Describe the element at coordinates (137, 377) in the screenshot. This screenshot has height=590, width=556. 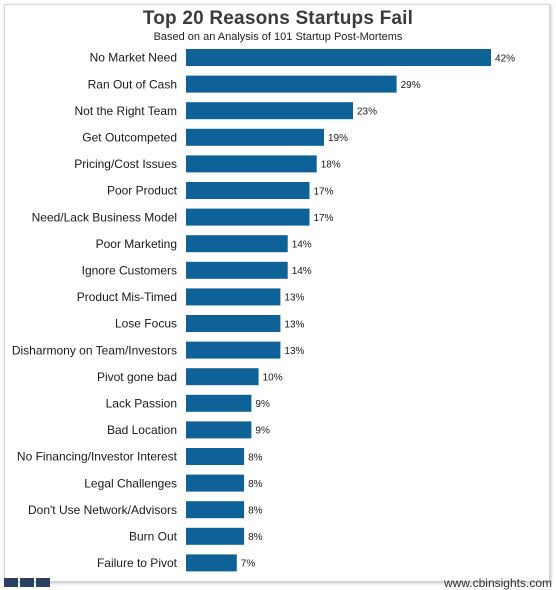
I see `category-label-12: Pivot gone bad` at that location.